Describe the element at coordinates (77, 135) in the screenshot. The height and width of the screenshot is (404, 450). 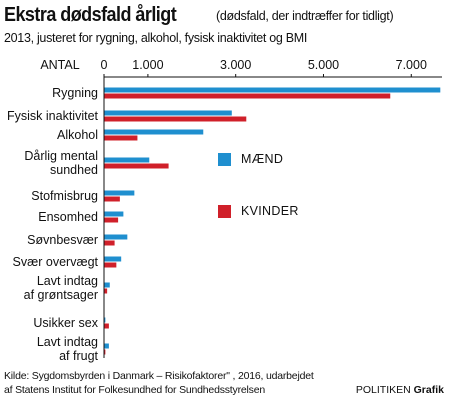
I see `category-label: Alkohol` at that location.